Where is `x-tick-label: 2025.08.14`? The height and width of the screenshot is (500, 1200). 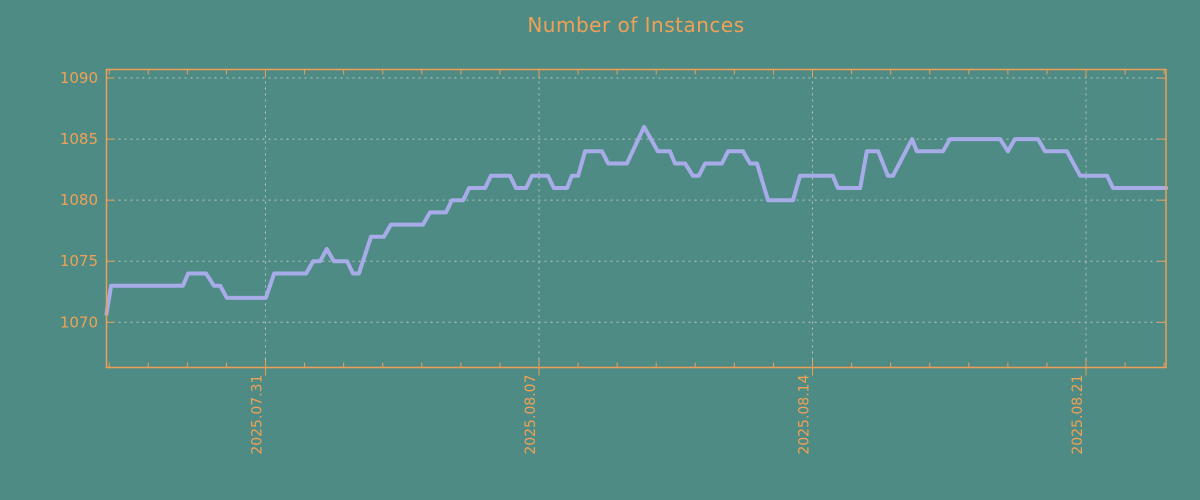 x-tick-label: 2025.08.14 is located at coordinates (805, 414).